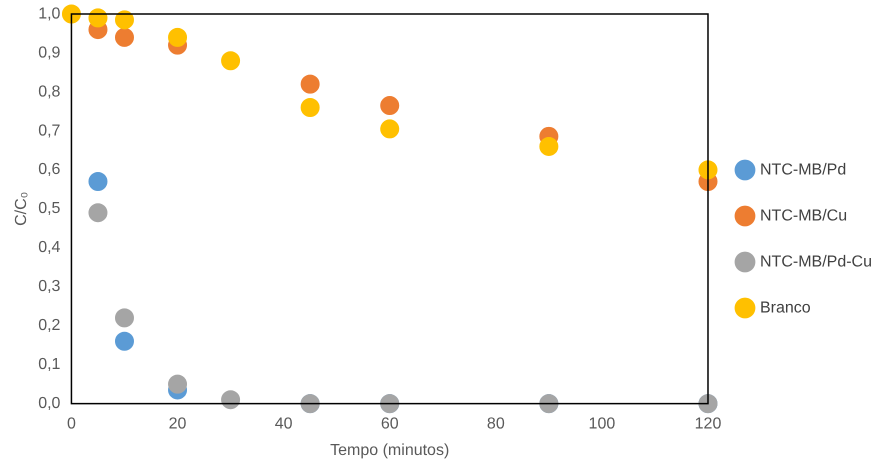 The height and width of the screenshot is (468, 892). I want to click on x-tick-label: 40, so click(283, 424).